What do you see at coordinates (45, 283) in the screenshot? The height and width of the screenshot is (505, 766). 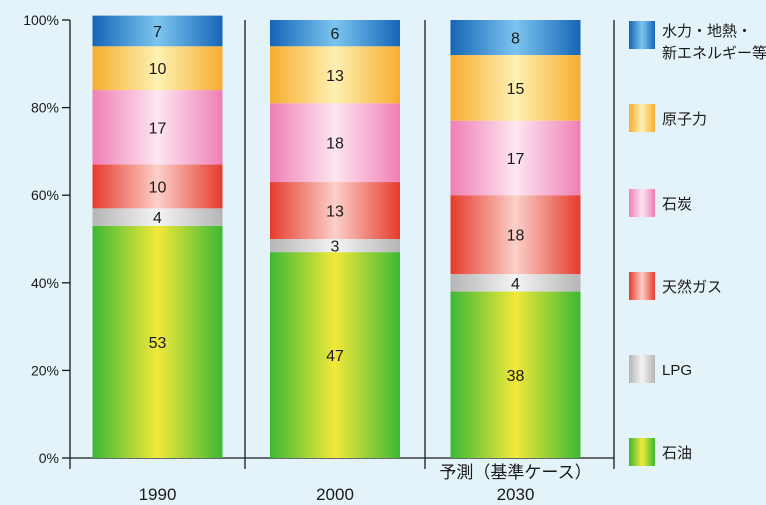 I see `y-tick-label: 40%` at bounding box center [45, 283].